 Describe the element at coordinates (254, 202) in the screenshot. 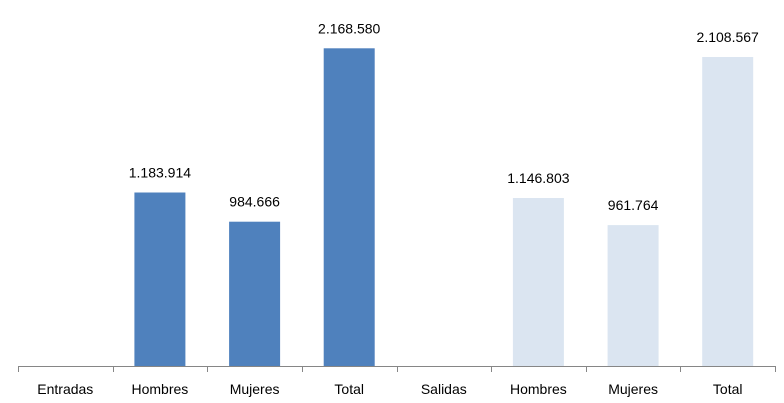

I see `data-label-3: 984.666` at that location.